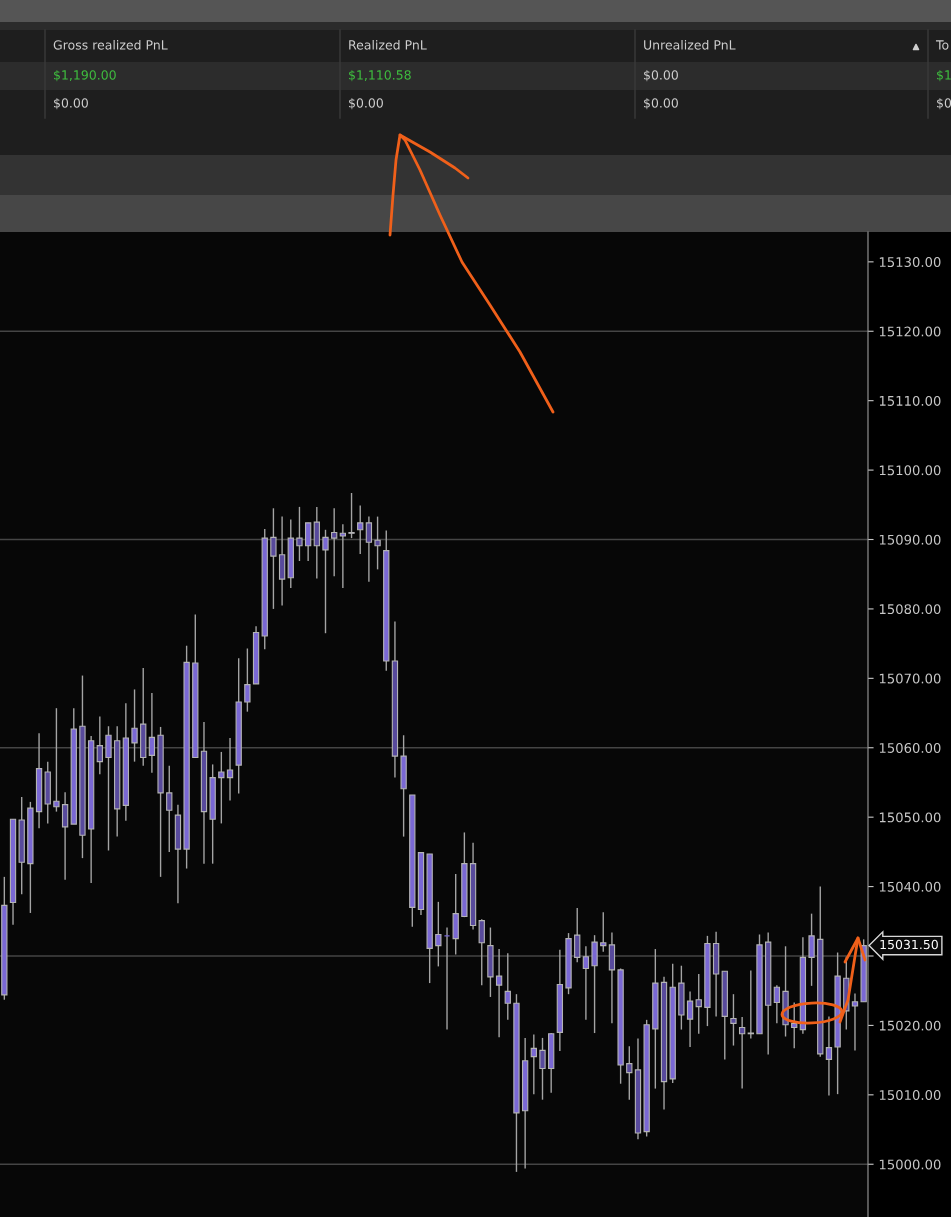 The height and width of the screenshot is (1217, 951). Describe the element at coordinates (110, 44) in the screenshot. I see `category-label: Gross realized PnL` at that location.